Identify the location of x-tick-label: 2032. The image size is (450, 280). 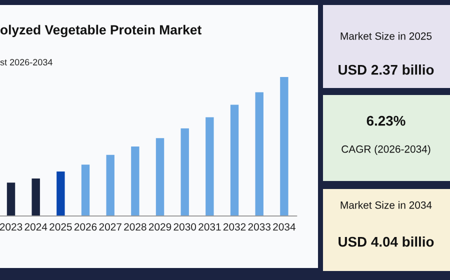
(234, 227).